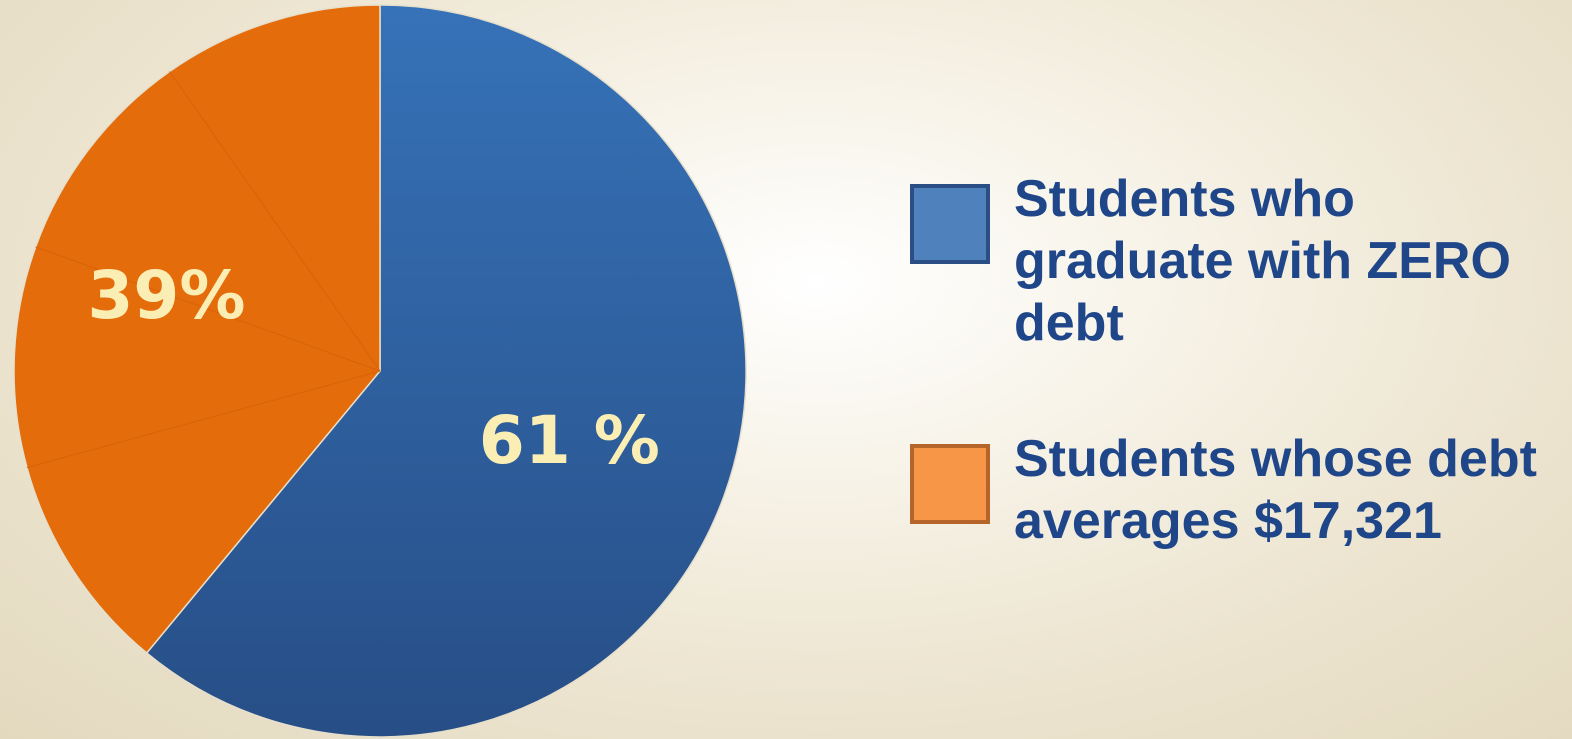 The height and width of the screenshot is (739, 1572). Describe the element at coordinates (167, 295) in the screenshot. I see `pie-label-debt: 39%` at that location.